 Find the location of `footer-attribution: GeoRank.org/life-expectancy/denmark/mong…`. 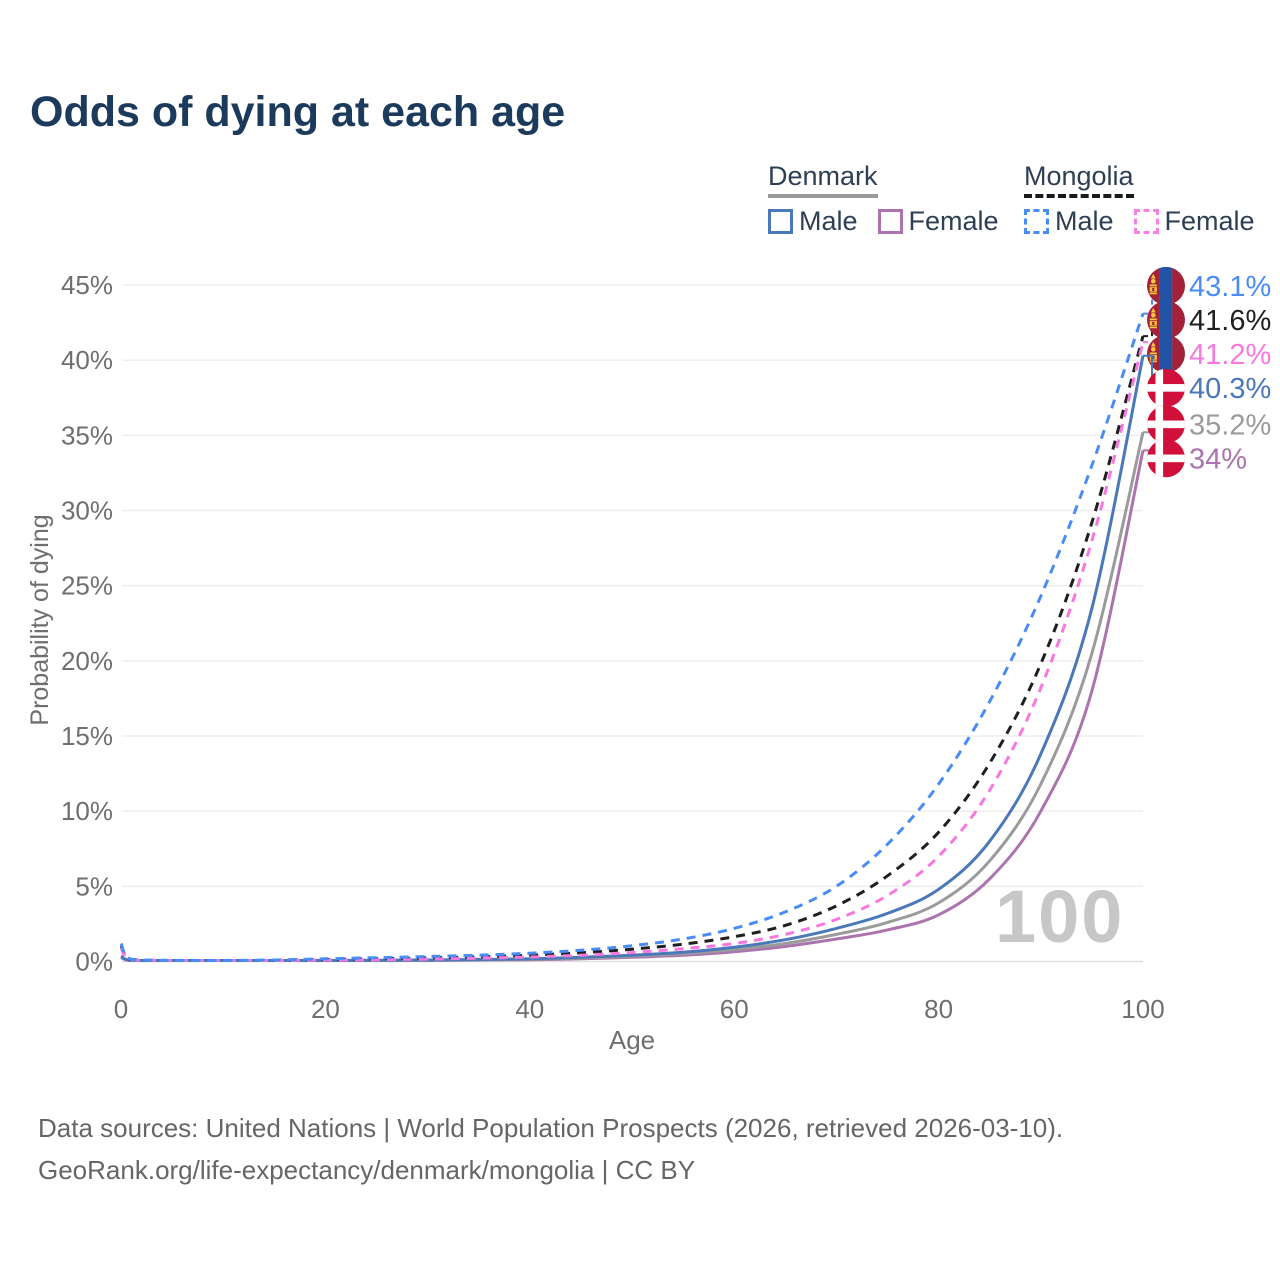

footer-attribution: GeoRank.org/life-expectancy/denmark/mong… is located at coordinates (367, 1169).